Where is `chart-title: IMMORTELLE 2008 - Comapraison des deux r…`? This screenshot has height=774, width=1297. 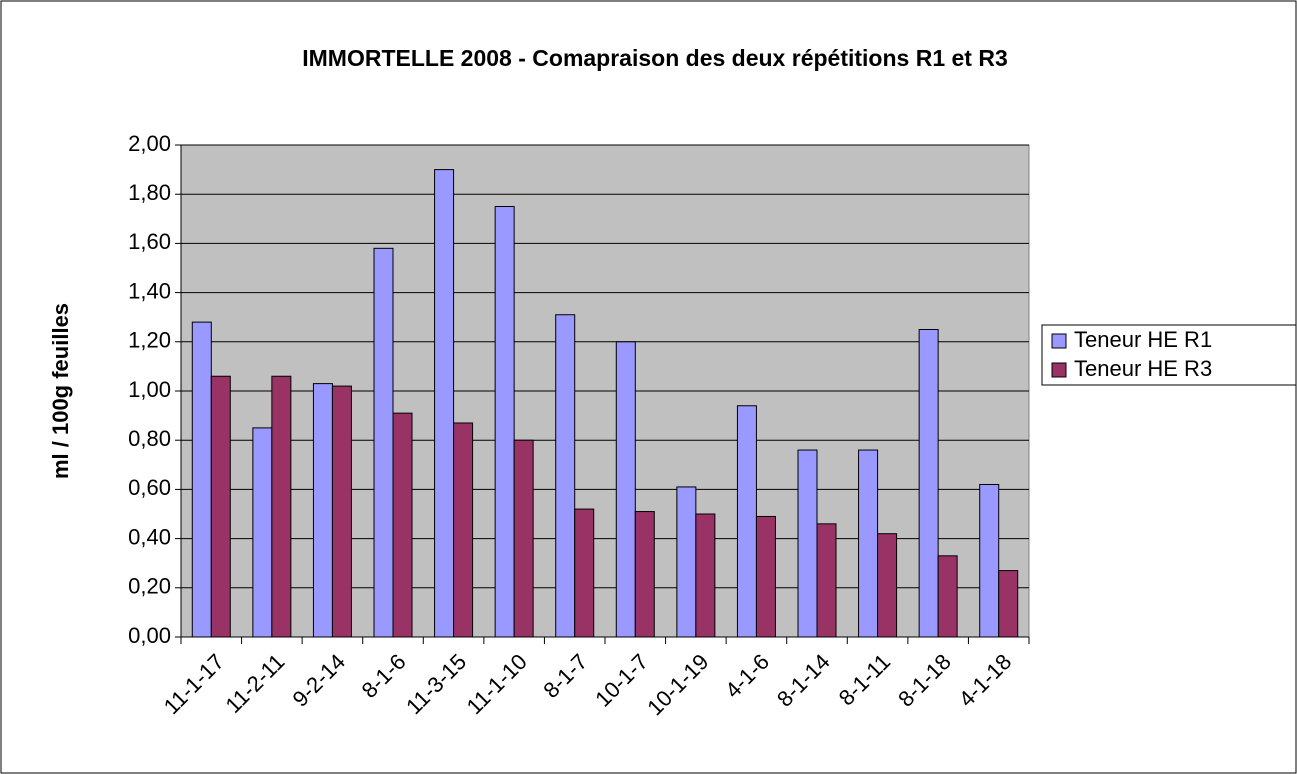 chart-title: IMMORTELLE 2008 - Comapraison des deux r… is located at coordinates (655, 58).